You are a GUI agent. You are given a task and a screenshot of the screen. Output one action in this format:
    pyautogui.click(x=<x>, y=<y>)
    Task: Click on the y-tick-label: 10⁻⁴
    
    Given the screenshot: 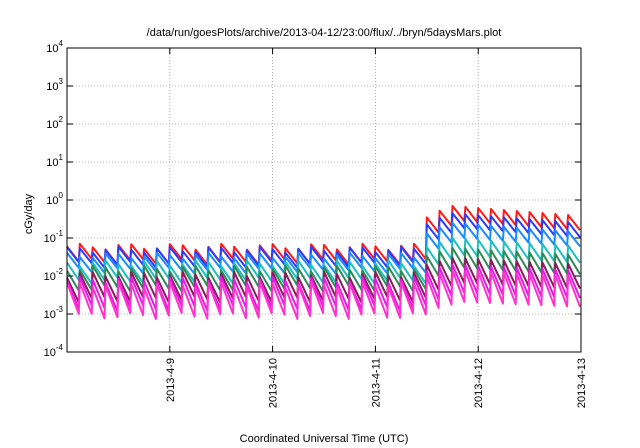 What is the action you would take?
    pyautogui.click(x=54, y=351)
    